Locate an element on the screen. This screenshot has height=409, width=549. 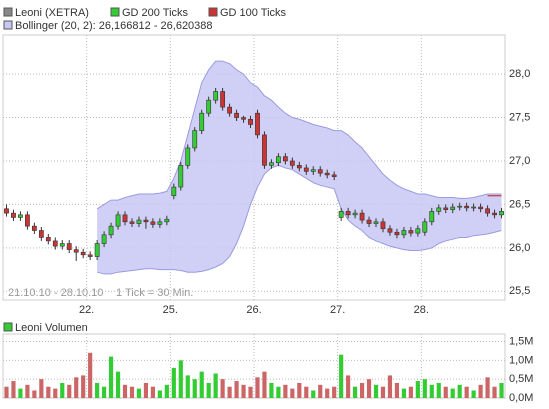
y-tick-label: 28,0 is located at coordinates (519, 74).